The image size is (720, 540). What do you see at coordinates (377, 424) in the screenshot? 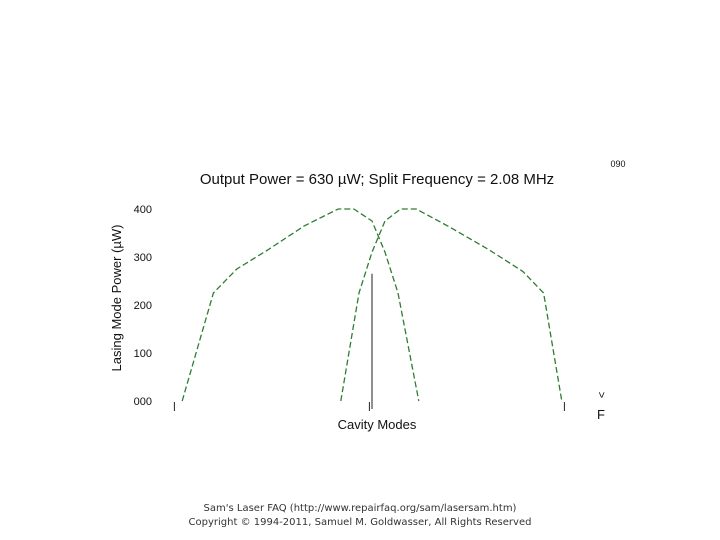
I see `x-axis-label: Cavity Modes` at bounding box center [377, 424].